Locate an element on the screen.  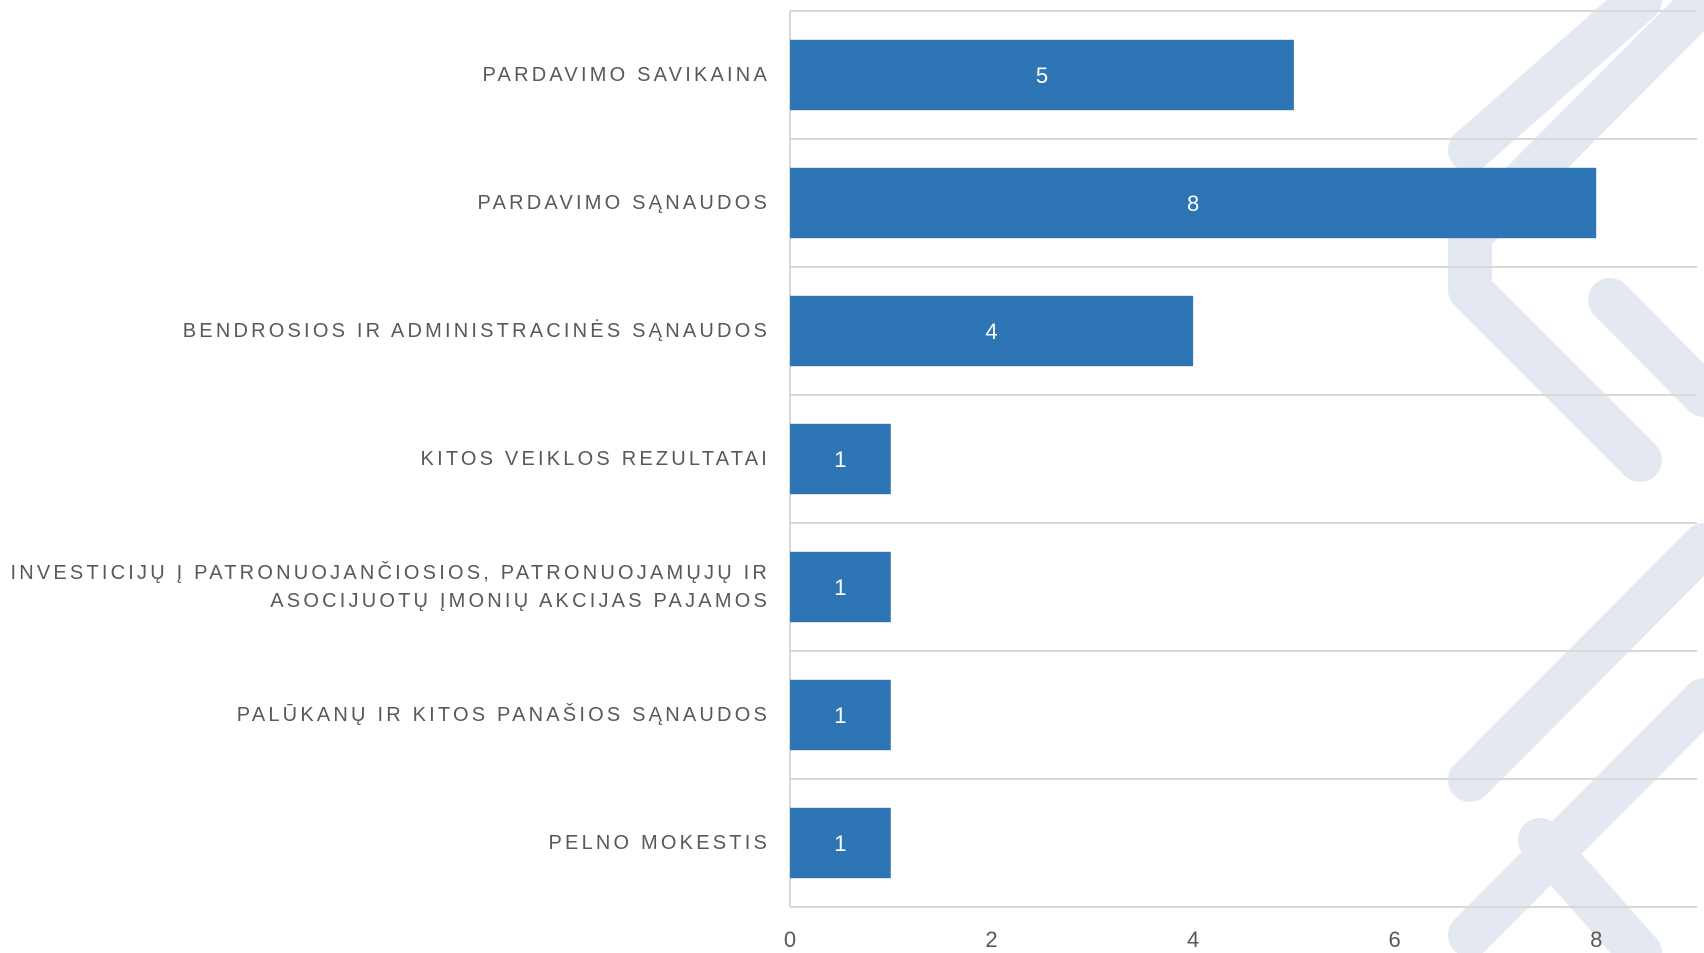
category-label: PARDAVIMO SĄNAUDOS is located at coordinates (623, 203).